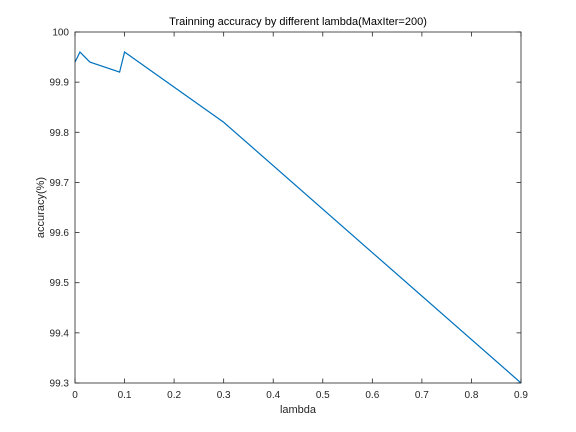  What do you see at coordinates (298, 410) in the screenshot?
I see `x-axis-label: lambda` at bounding box center [298, 410].